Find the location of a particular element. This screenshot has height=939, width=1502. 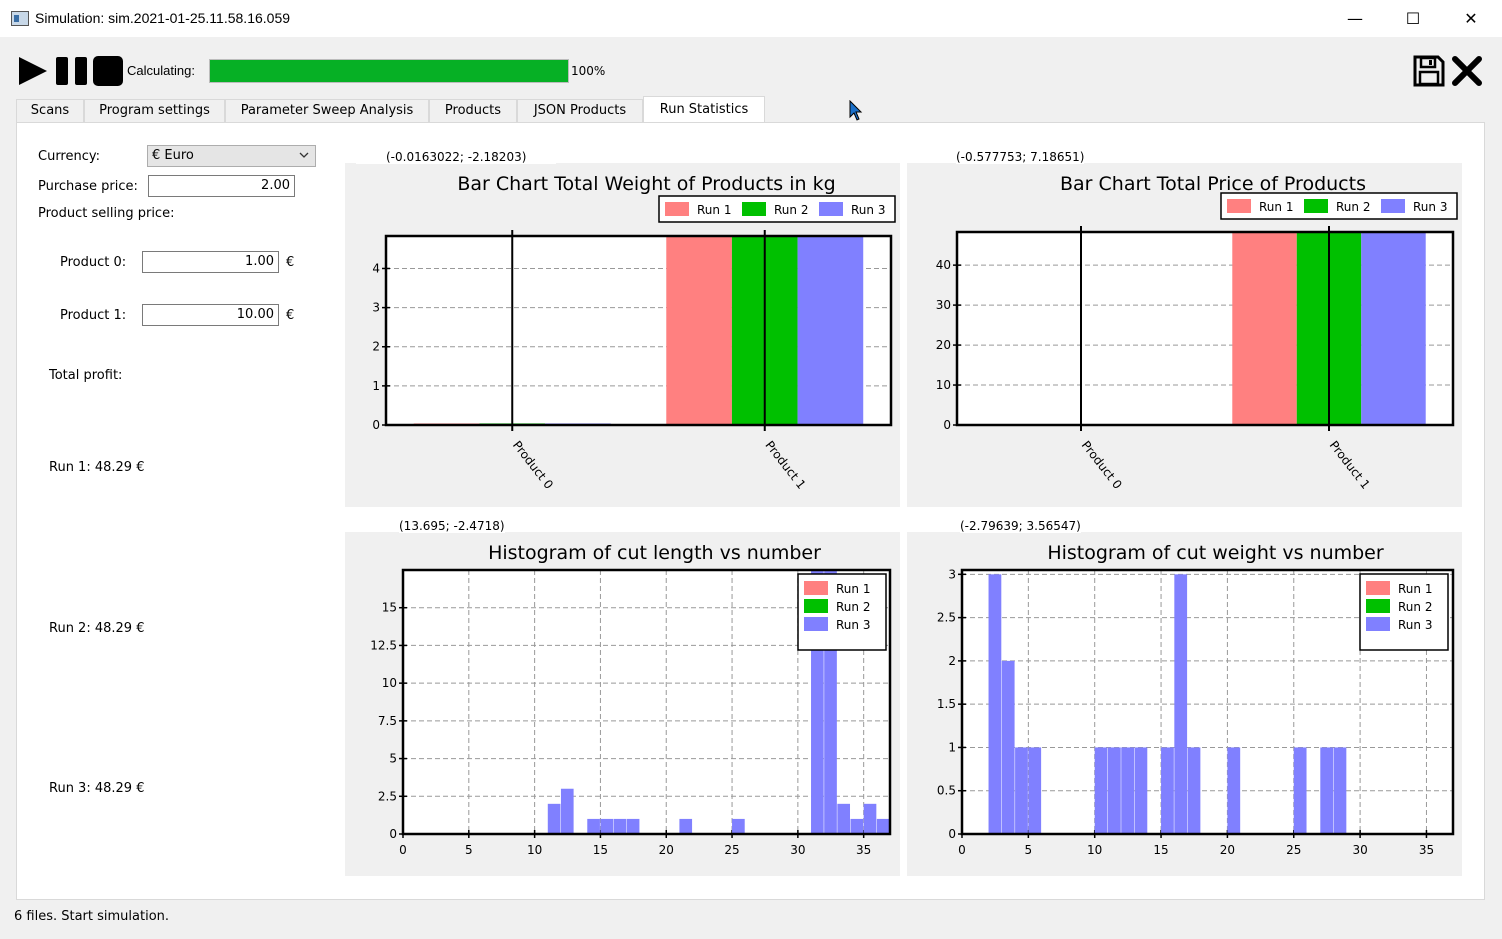

x-tick-label: Product 0 is located at coordinates (533, 465).